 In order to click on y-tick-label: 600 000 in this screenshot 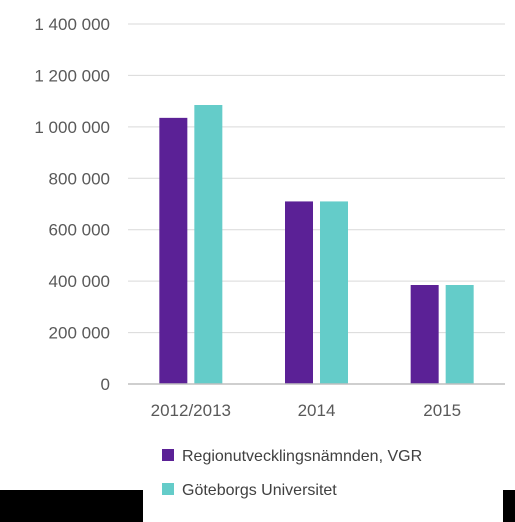, I will do `click(79, 230)`.